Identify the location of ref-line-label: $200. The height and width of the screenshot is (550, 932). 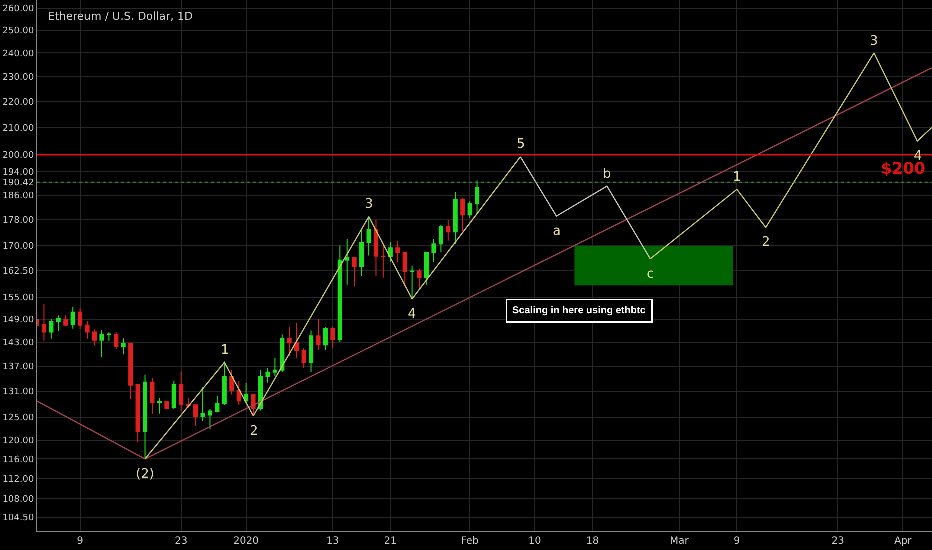
(903, 168).